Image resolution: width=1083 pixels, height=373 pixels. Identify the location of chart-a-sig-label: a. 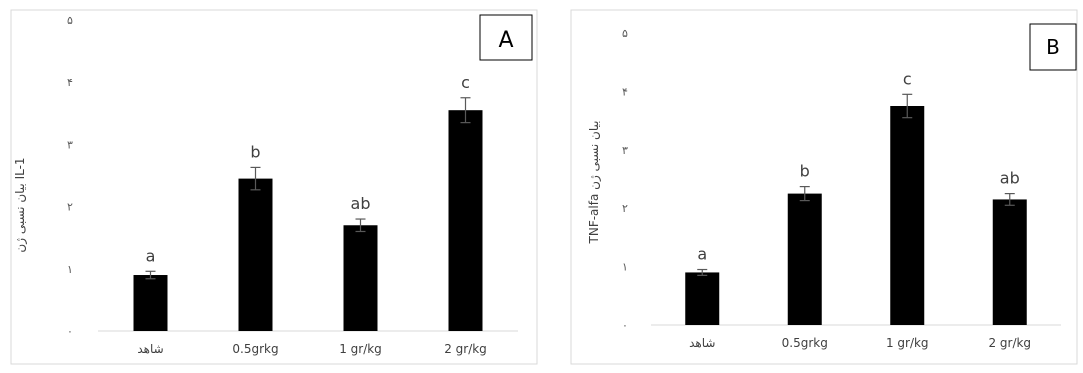
(151, 255).